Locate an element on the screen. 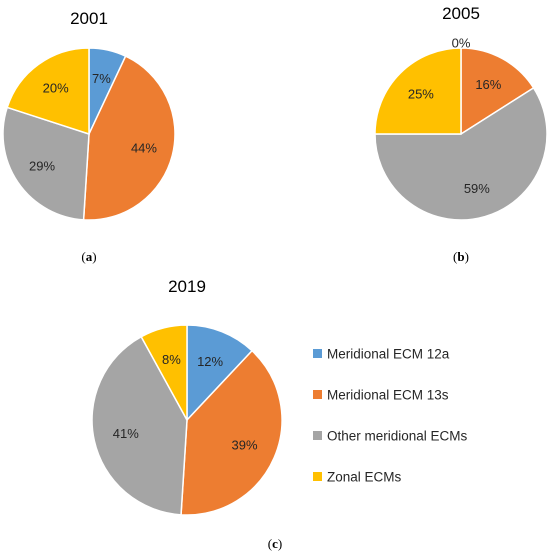  slice-labels-2019: 12% 39% 41% 8% is located at coordinates (185, 402).